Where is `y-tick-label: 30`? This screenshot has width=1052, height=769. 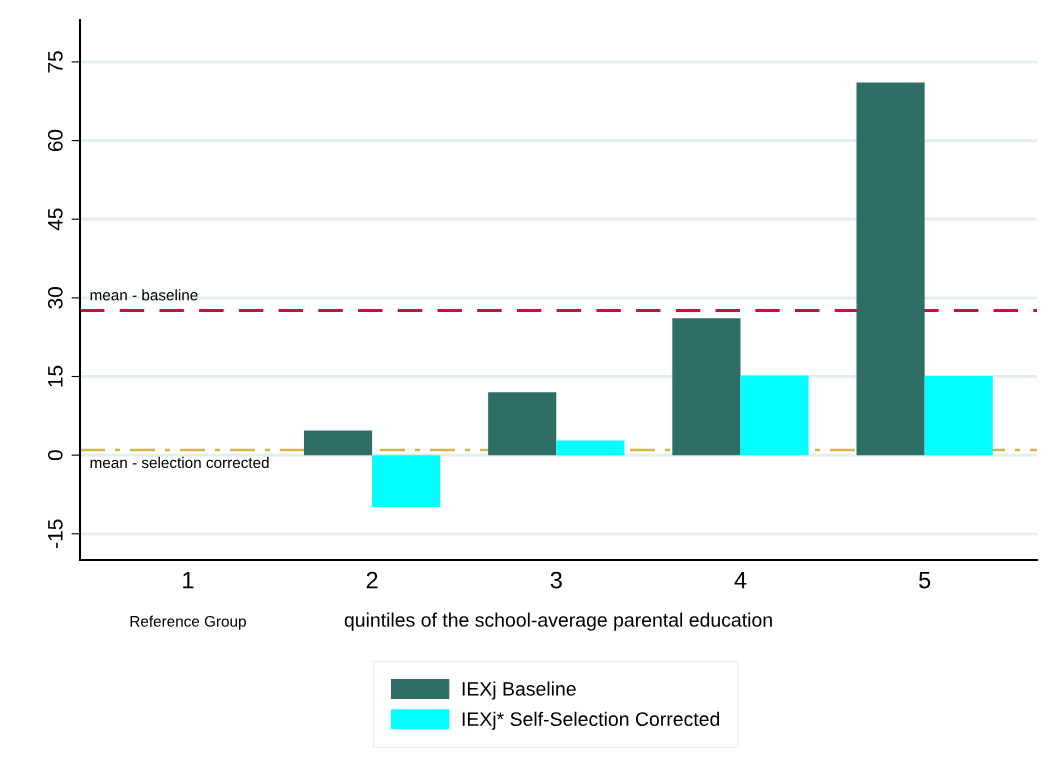 y-tick-label: 30 is located at coordinates (55, 298).